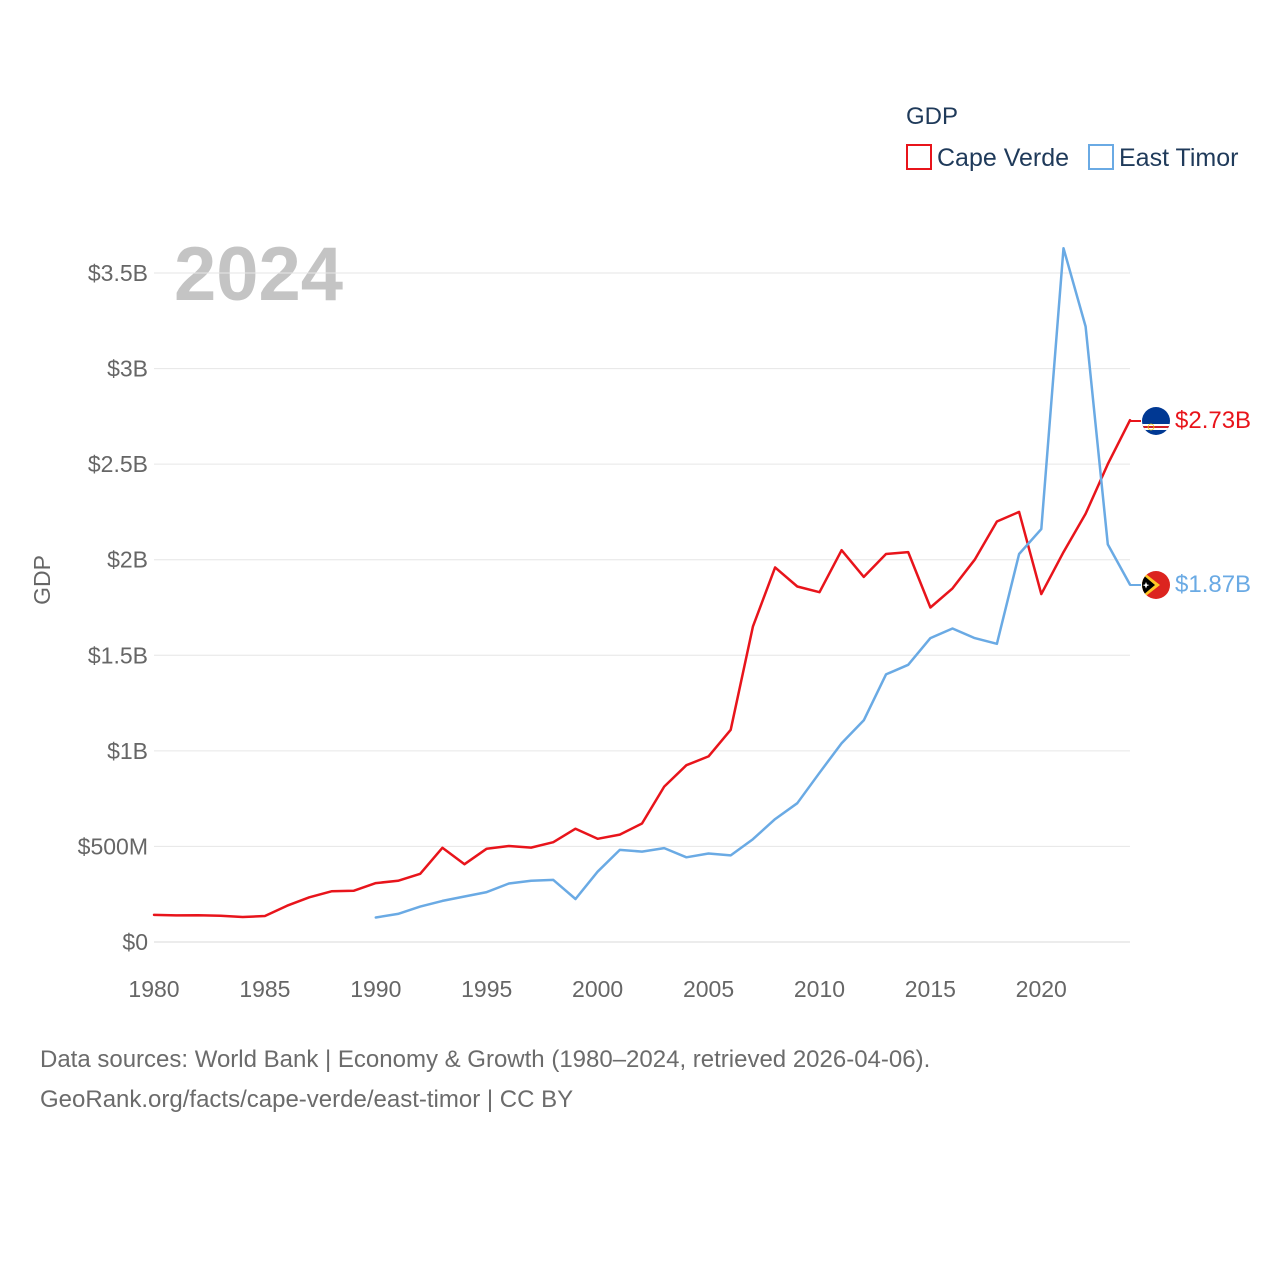 This screenshot has height=1280, width=1280. I want to click on legend-label-cape-verde: Cape Verde, so click(1003, 158).